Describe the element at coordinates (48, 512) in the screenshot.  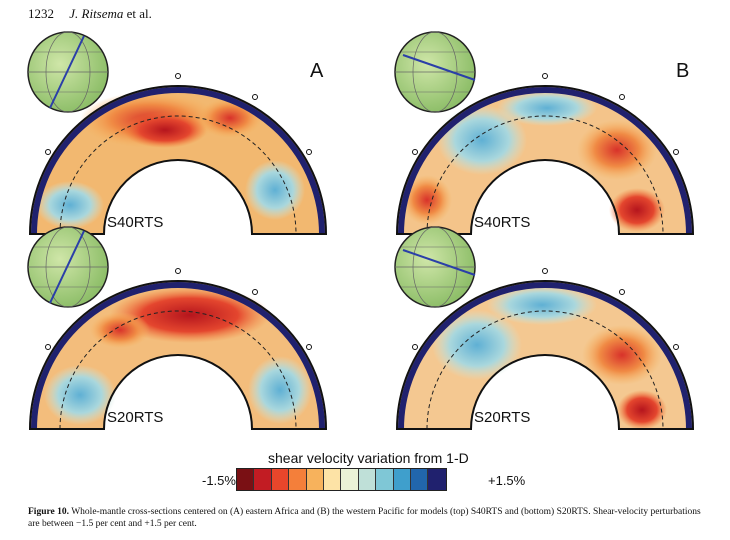
I see `caption-label: Figure 10.` at that location.